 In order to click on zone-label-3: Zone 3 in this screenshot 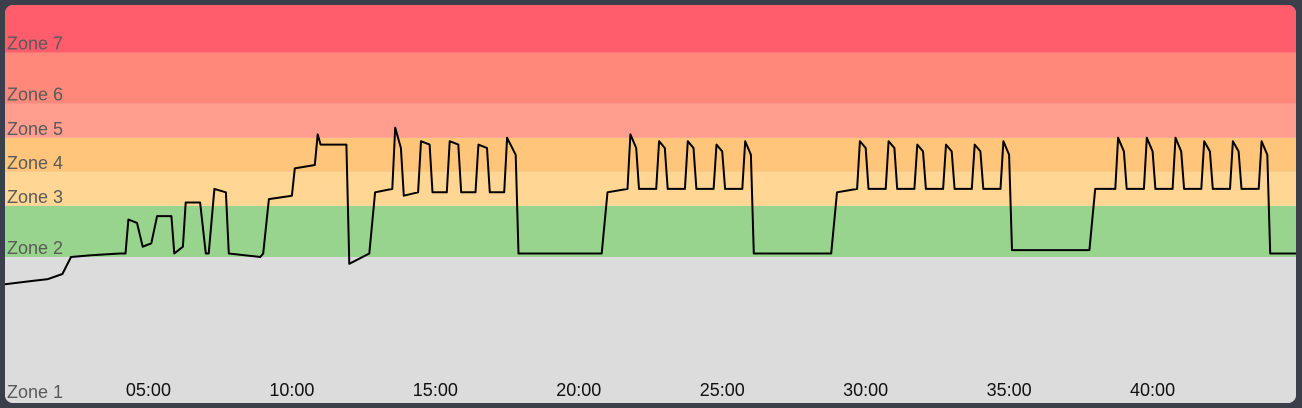, I will do `click(35, 197)`.